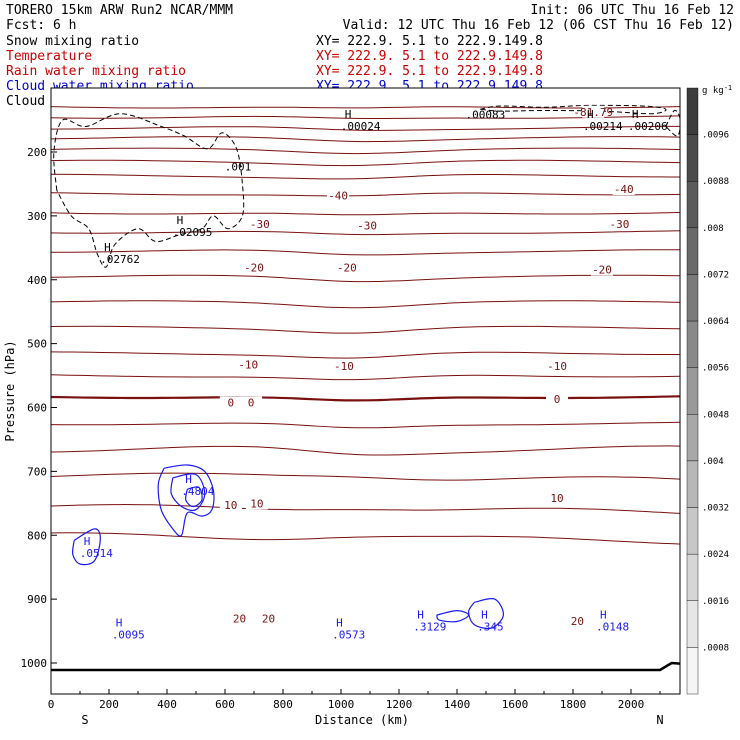  What do you see at coordinates (72, 41) in the screenshot?
I see `legend-name-0: Snow mixing ratio` at bounding box center [72, 41].